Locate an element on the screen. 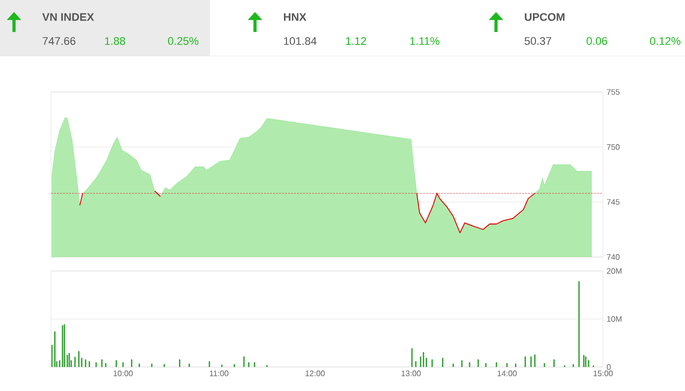 The width and height of the screenshot is (685, 391). x-tick-label: 14:00 is located at coordinates (507, 373).